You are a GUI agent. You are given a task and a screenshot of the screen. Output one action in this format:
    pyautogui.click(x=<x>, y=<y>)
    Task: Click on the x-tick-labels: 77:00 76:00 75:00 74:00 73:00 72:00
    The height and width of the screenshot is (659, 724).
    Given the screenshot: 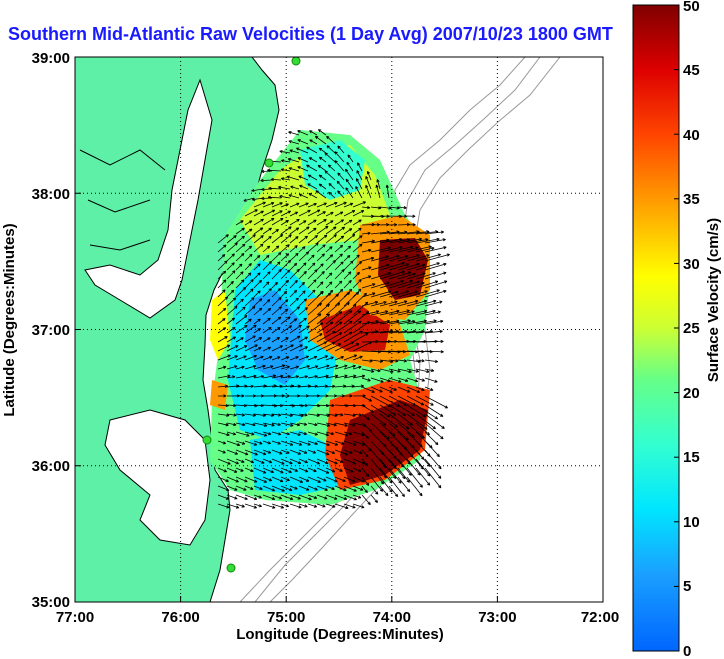 What is the action you would take?
    pyautogui.click(x=337, y=617)
    